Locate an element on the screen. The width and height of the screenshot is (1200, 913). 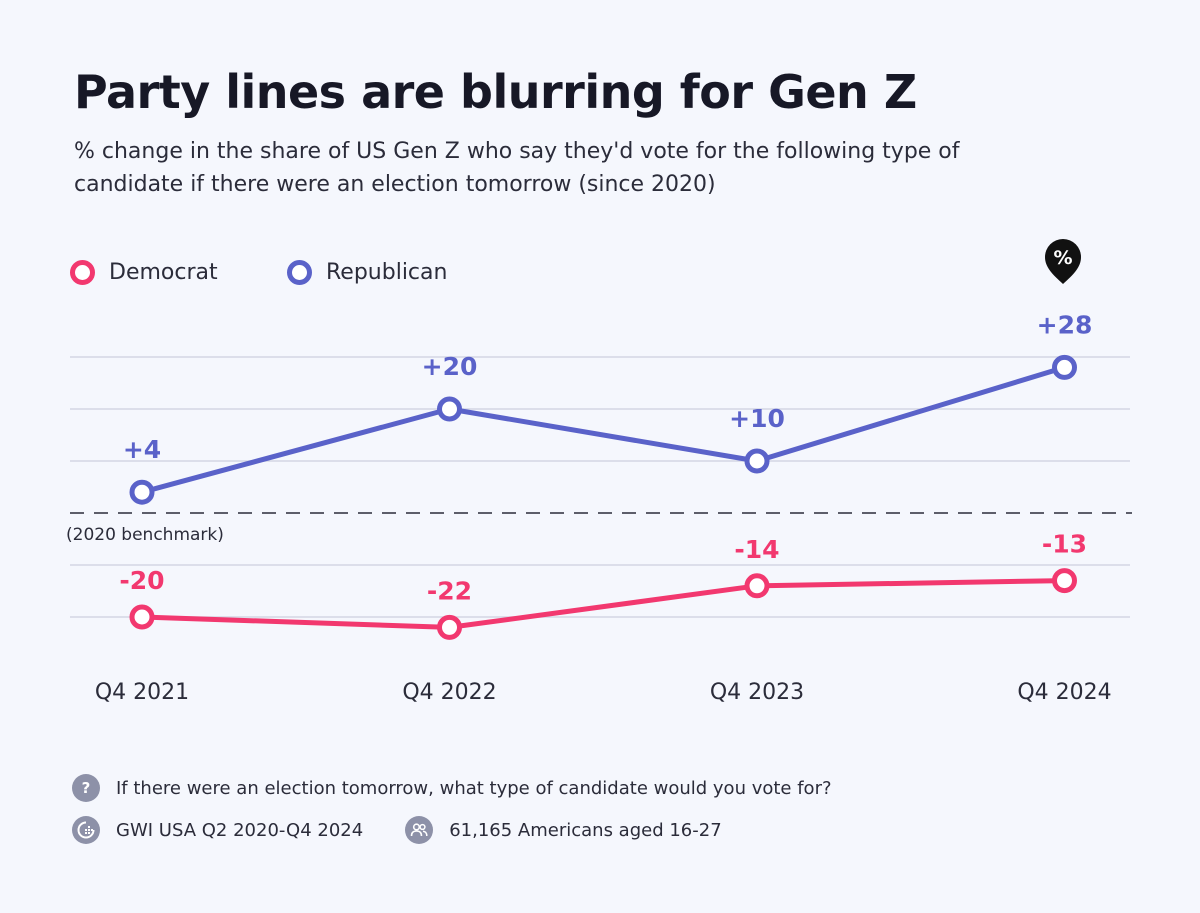
chart-title: Party lines are blurring for Gen Z is located at coordinates (495, 92).